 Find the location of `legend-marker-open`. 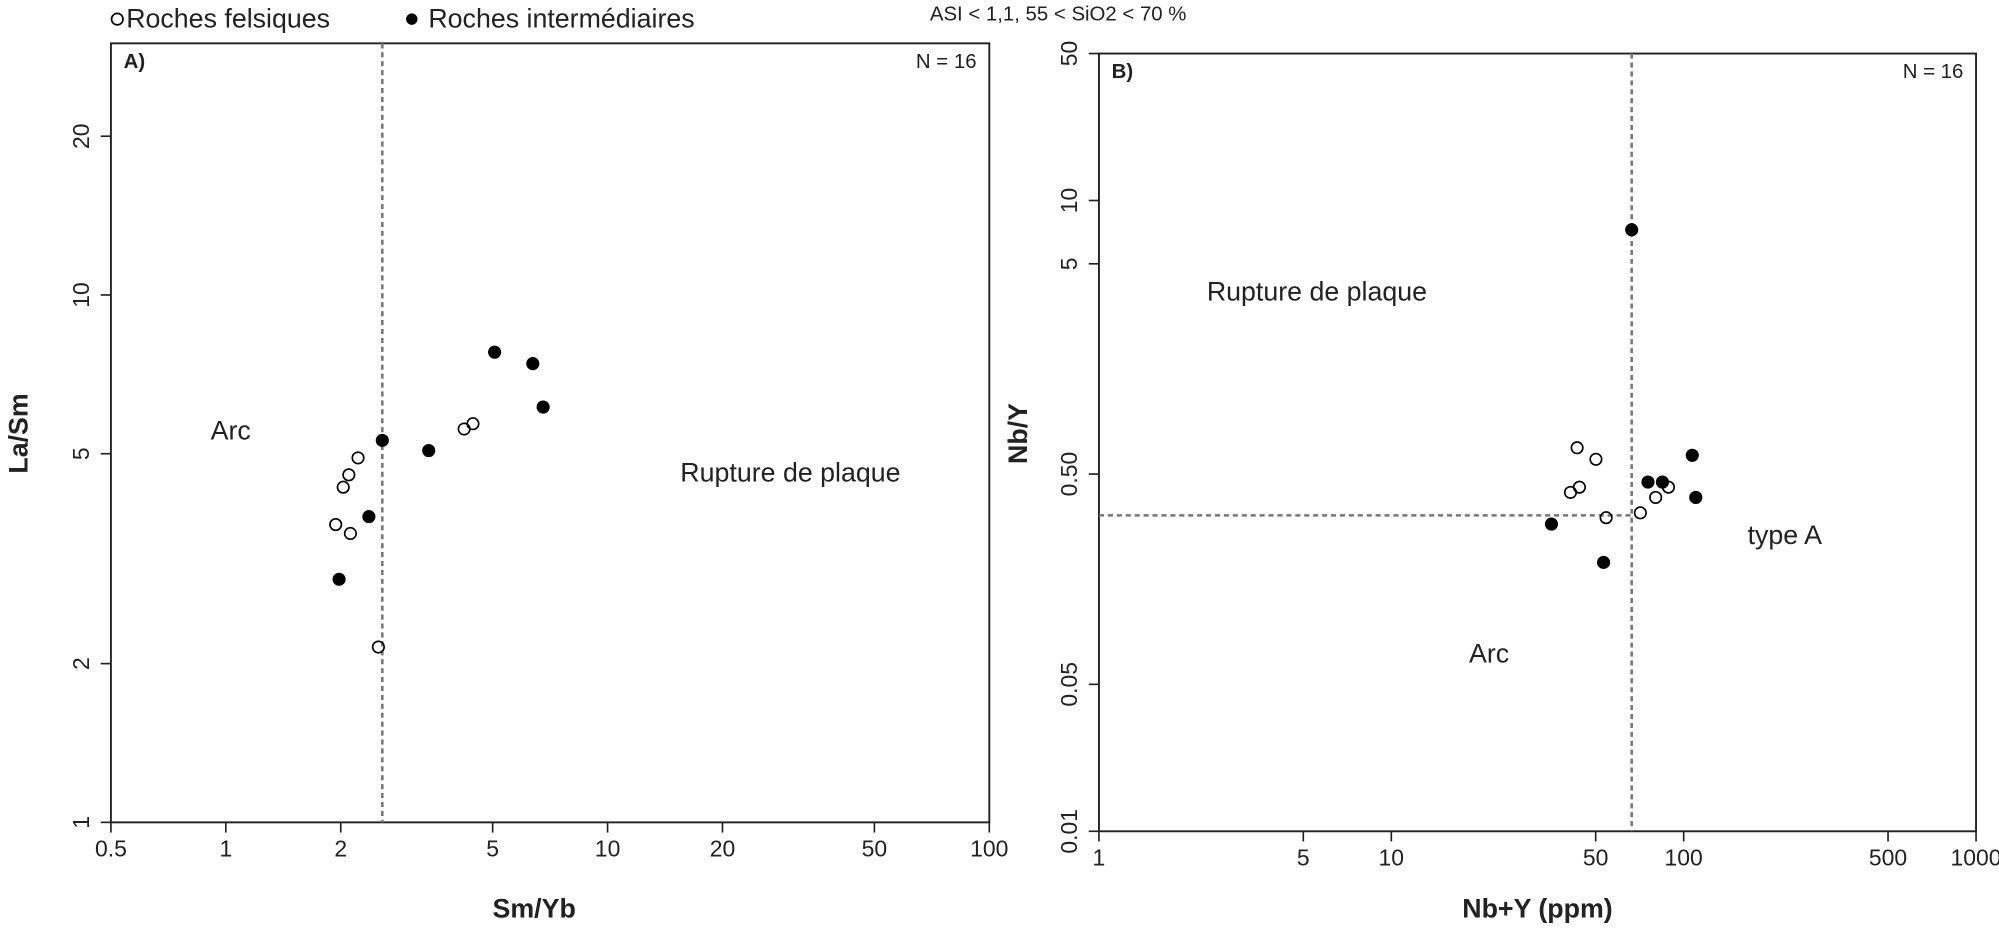

legend-marker-open is located at coordinates (117, 19).